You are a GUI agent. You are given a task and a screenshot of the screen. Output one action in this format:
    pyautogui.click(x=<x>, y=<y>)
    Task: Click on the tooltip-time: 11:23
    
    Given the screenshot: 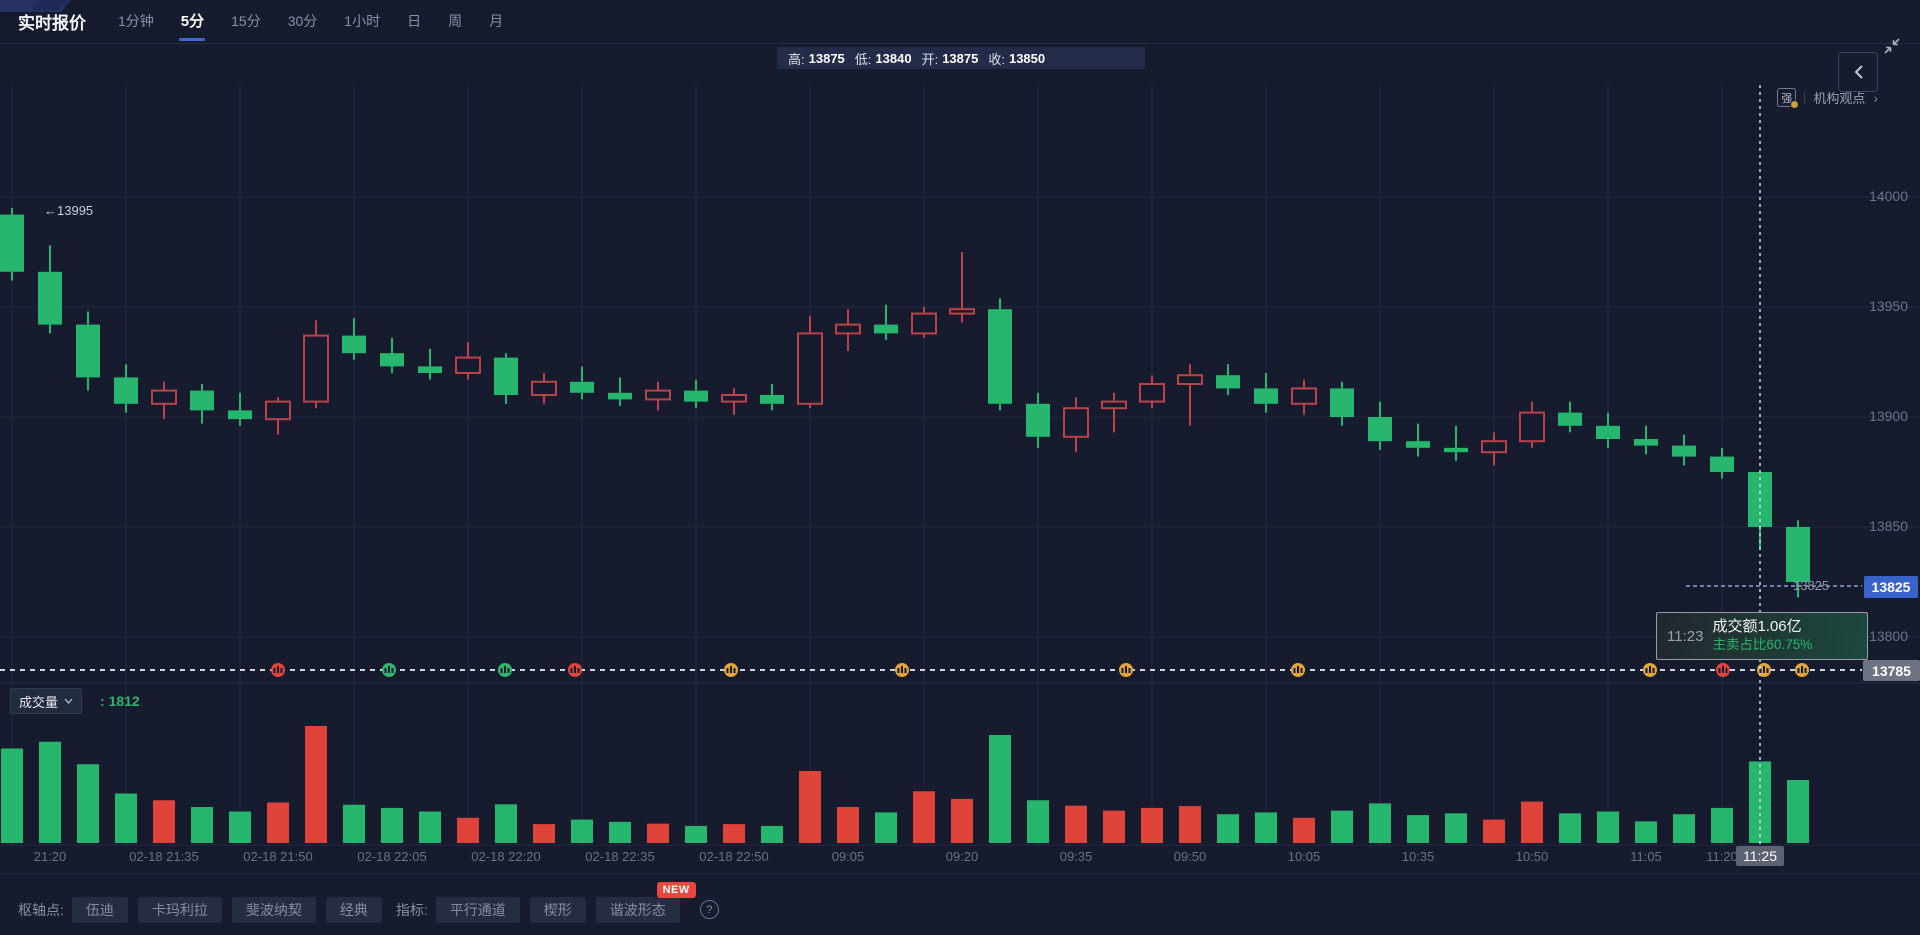 What is the action you would take?
    pyautogui.click(x=1685, y=636)
    